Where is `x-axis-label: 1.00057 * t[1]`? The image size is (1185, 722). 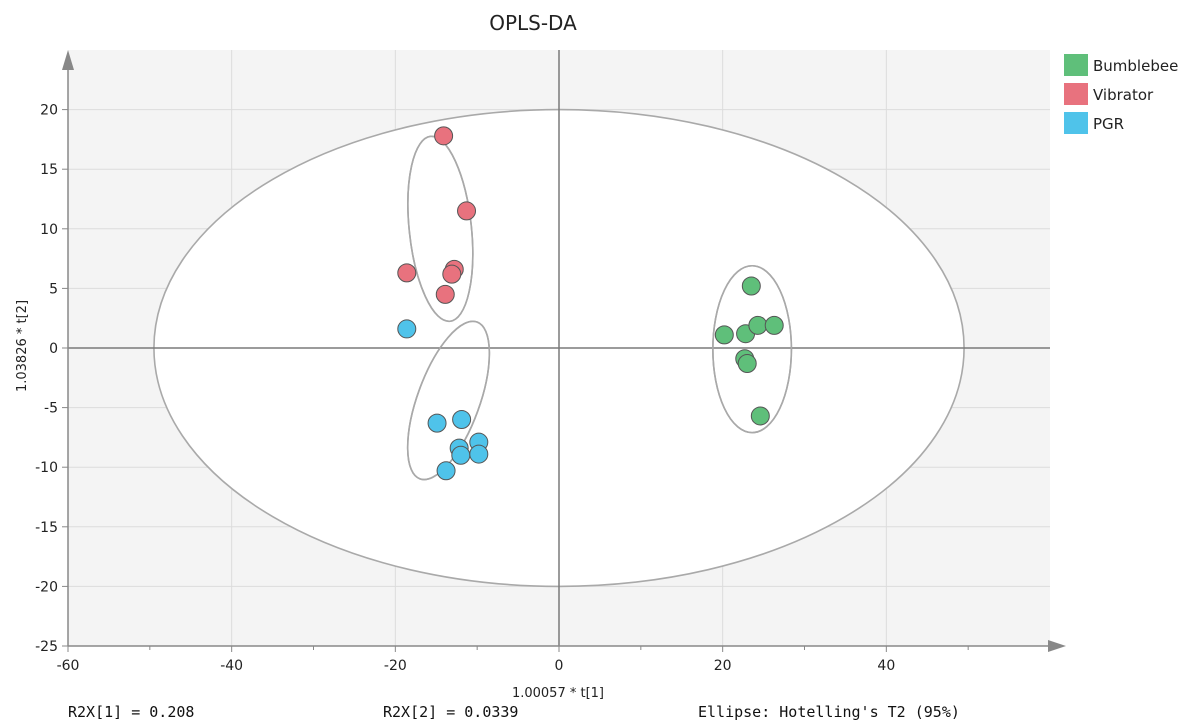
x-axis-label: 1.00057 * t[1] is located at coordinates (558, 693).